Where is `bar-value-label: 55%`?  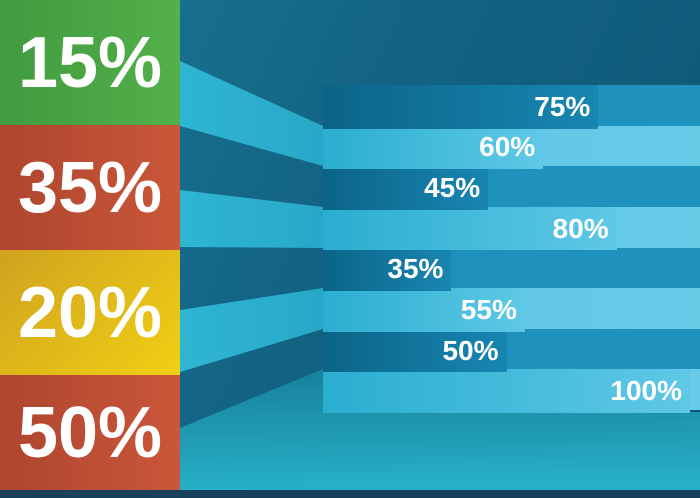 bar-value-label: 55% is located at coordinates (488, 309).